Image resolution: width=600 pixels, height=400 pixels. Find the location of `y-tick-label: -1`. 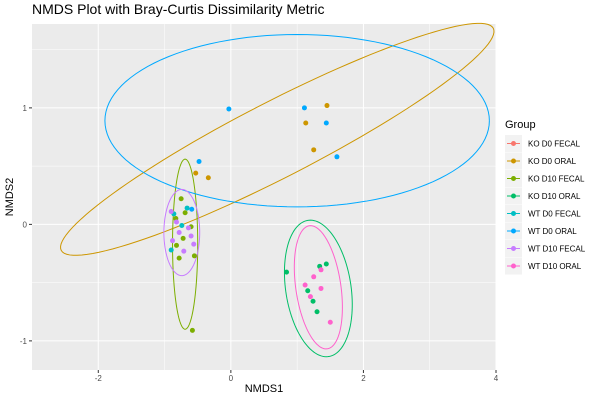

y-tick-label: -1 is located at coordinates (24, 341).